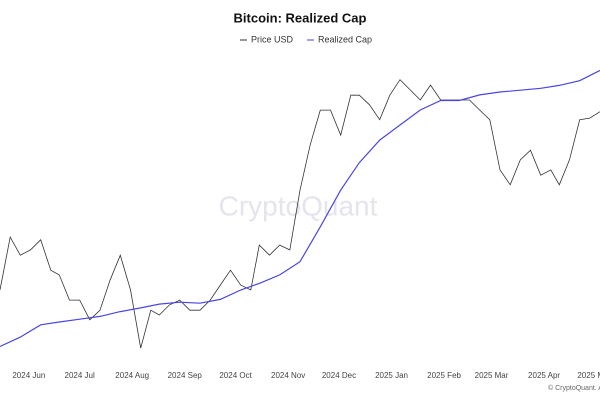 The image size is (600, 400). What do you see at coordinates (300, 17) in the screenshot?
I see `chart-title: Bitcoin: Realized Cap` at bounding box center [300, 17].